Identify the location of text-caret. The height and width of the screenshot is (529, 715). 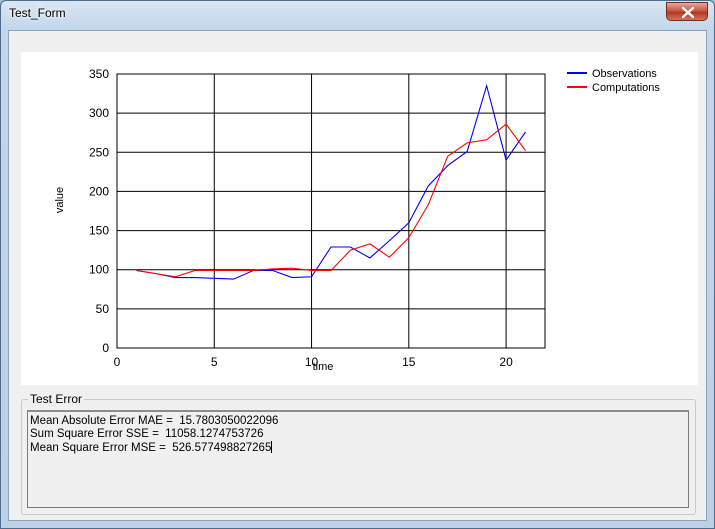
(272, 447).